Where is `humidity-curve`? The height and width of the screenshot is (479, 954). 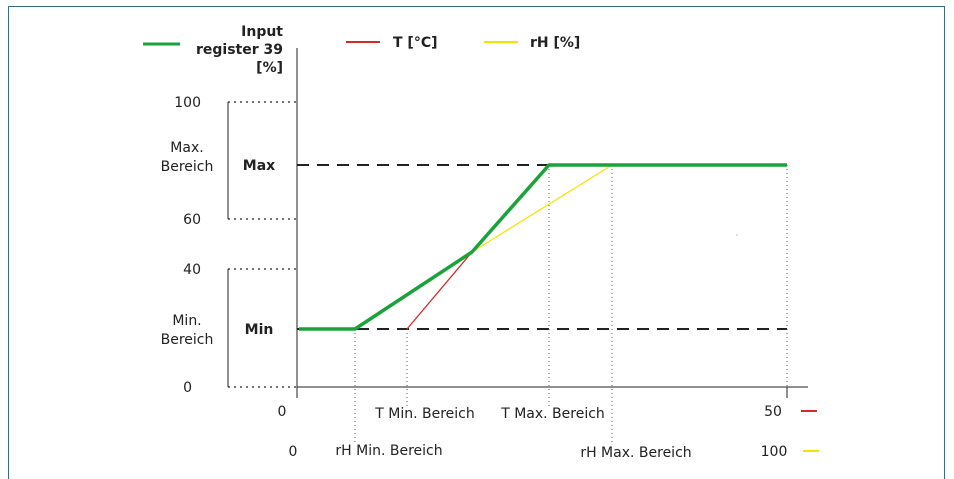
humidity-curve is located at coordinates (542, 208).